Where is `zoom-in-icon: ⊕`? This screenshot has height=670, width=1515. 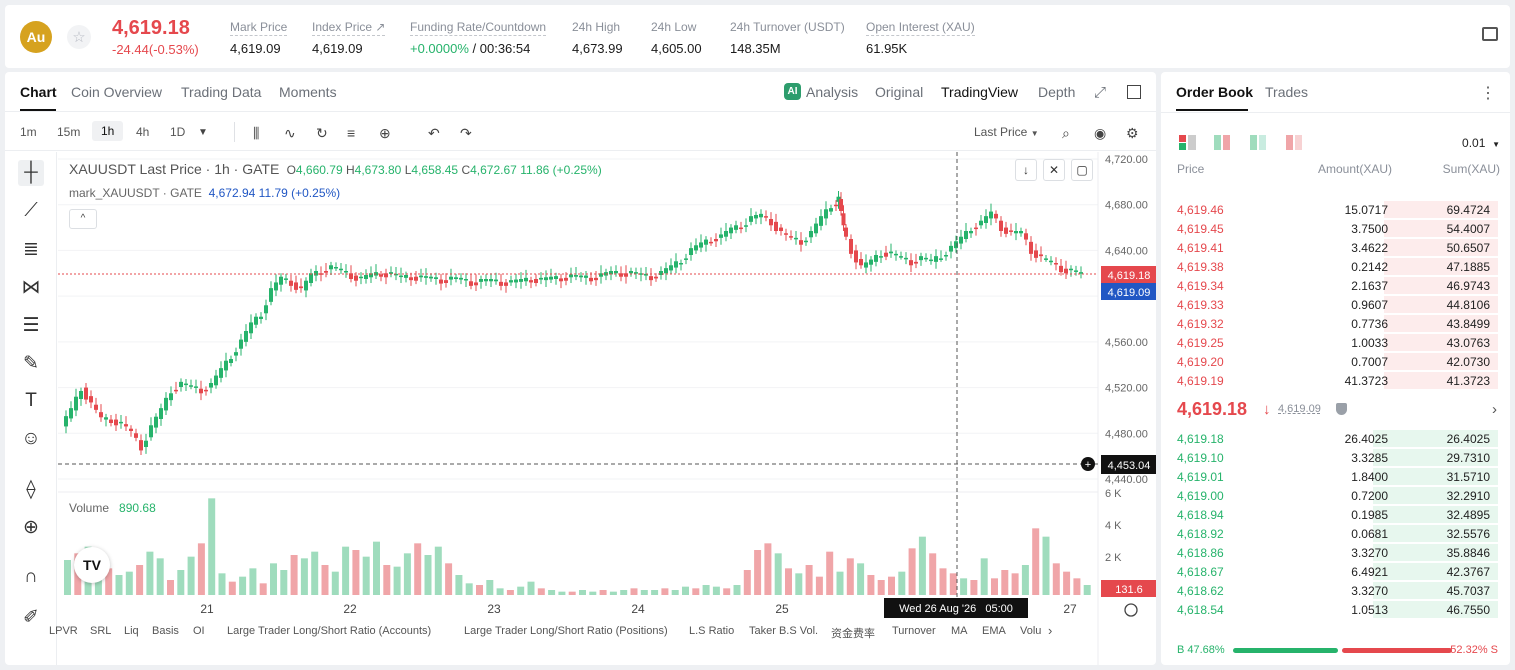 zoom-in-icon: ⊕ is located at coordinates (31, 527).